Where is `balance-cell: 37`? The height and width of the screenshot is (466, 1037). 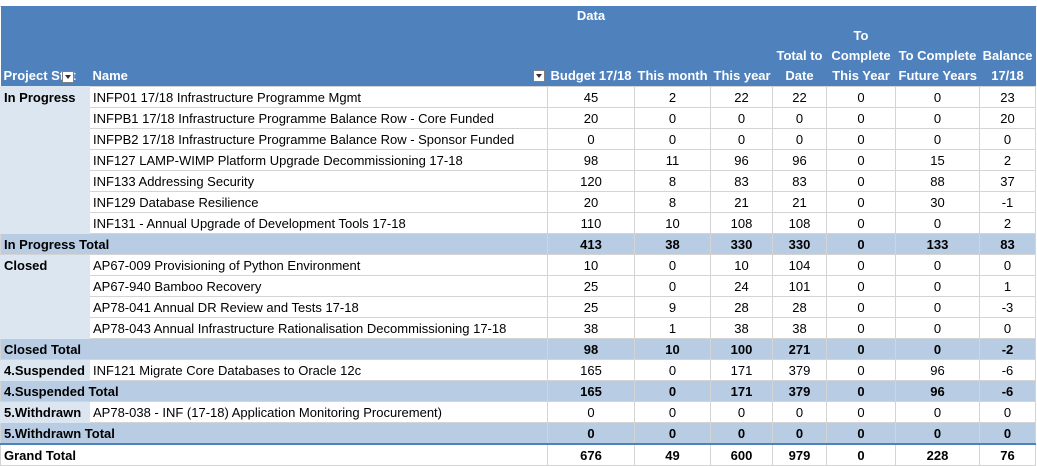 balance-cell: 37 is located at coordinates (1007, 181).